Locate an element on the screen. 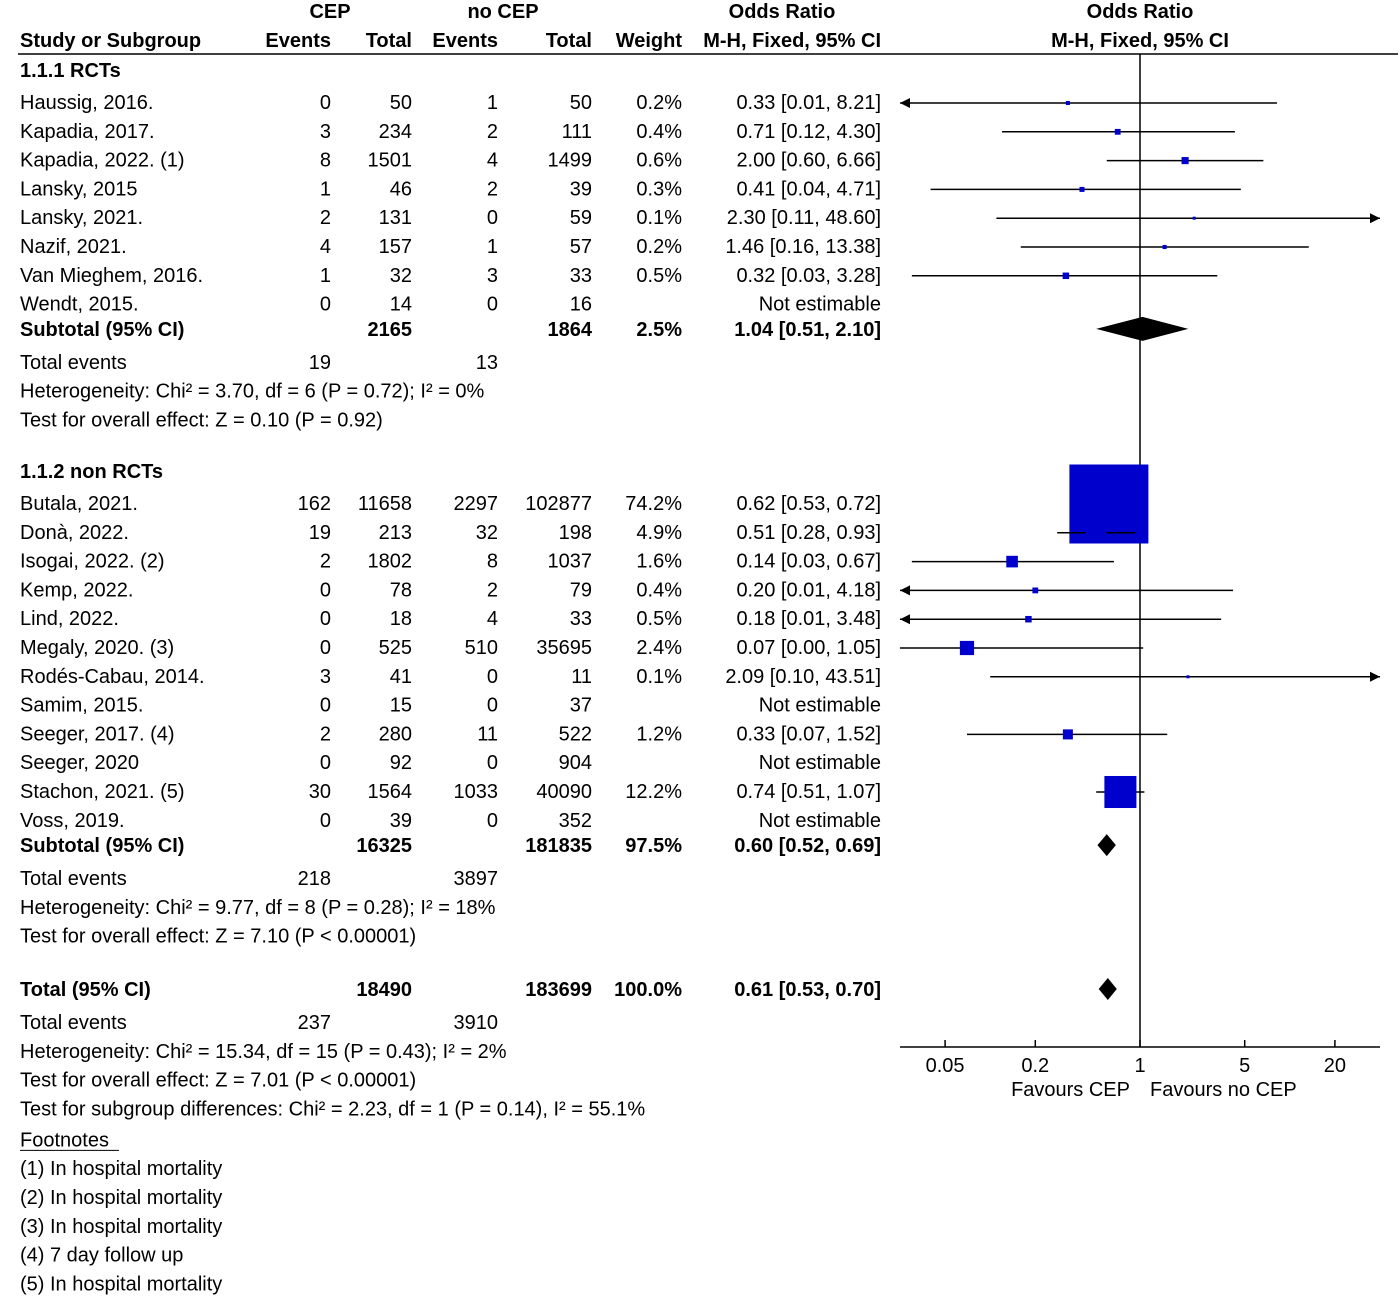 The image size is (1400, 1296). study-row: Voss, 2019. 0 39 0 352 Not estimable is located at coordinates (450, 821).